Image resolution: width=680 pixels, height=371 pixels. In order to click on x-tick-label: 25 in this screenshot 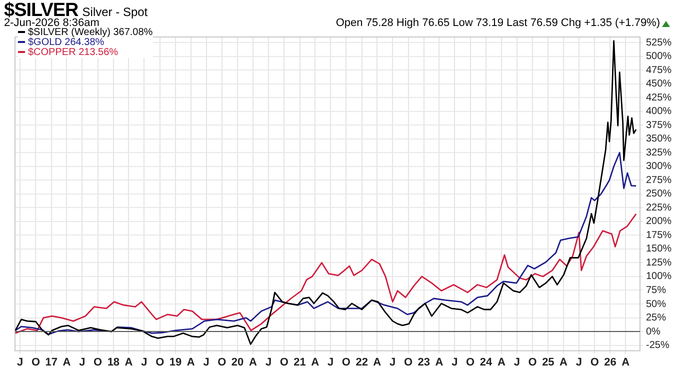, I will do `click(548, 362)`.